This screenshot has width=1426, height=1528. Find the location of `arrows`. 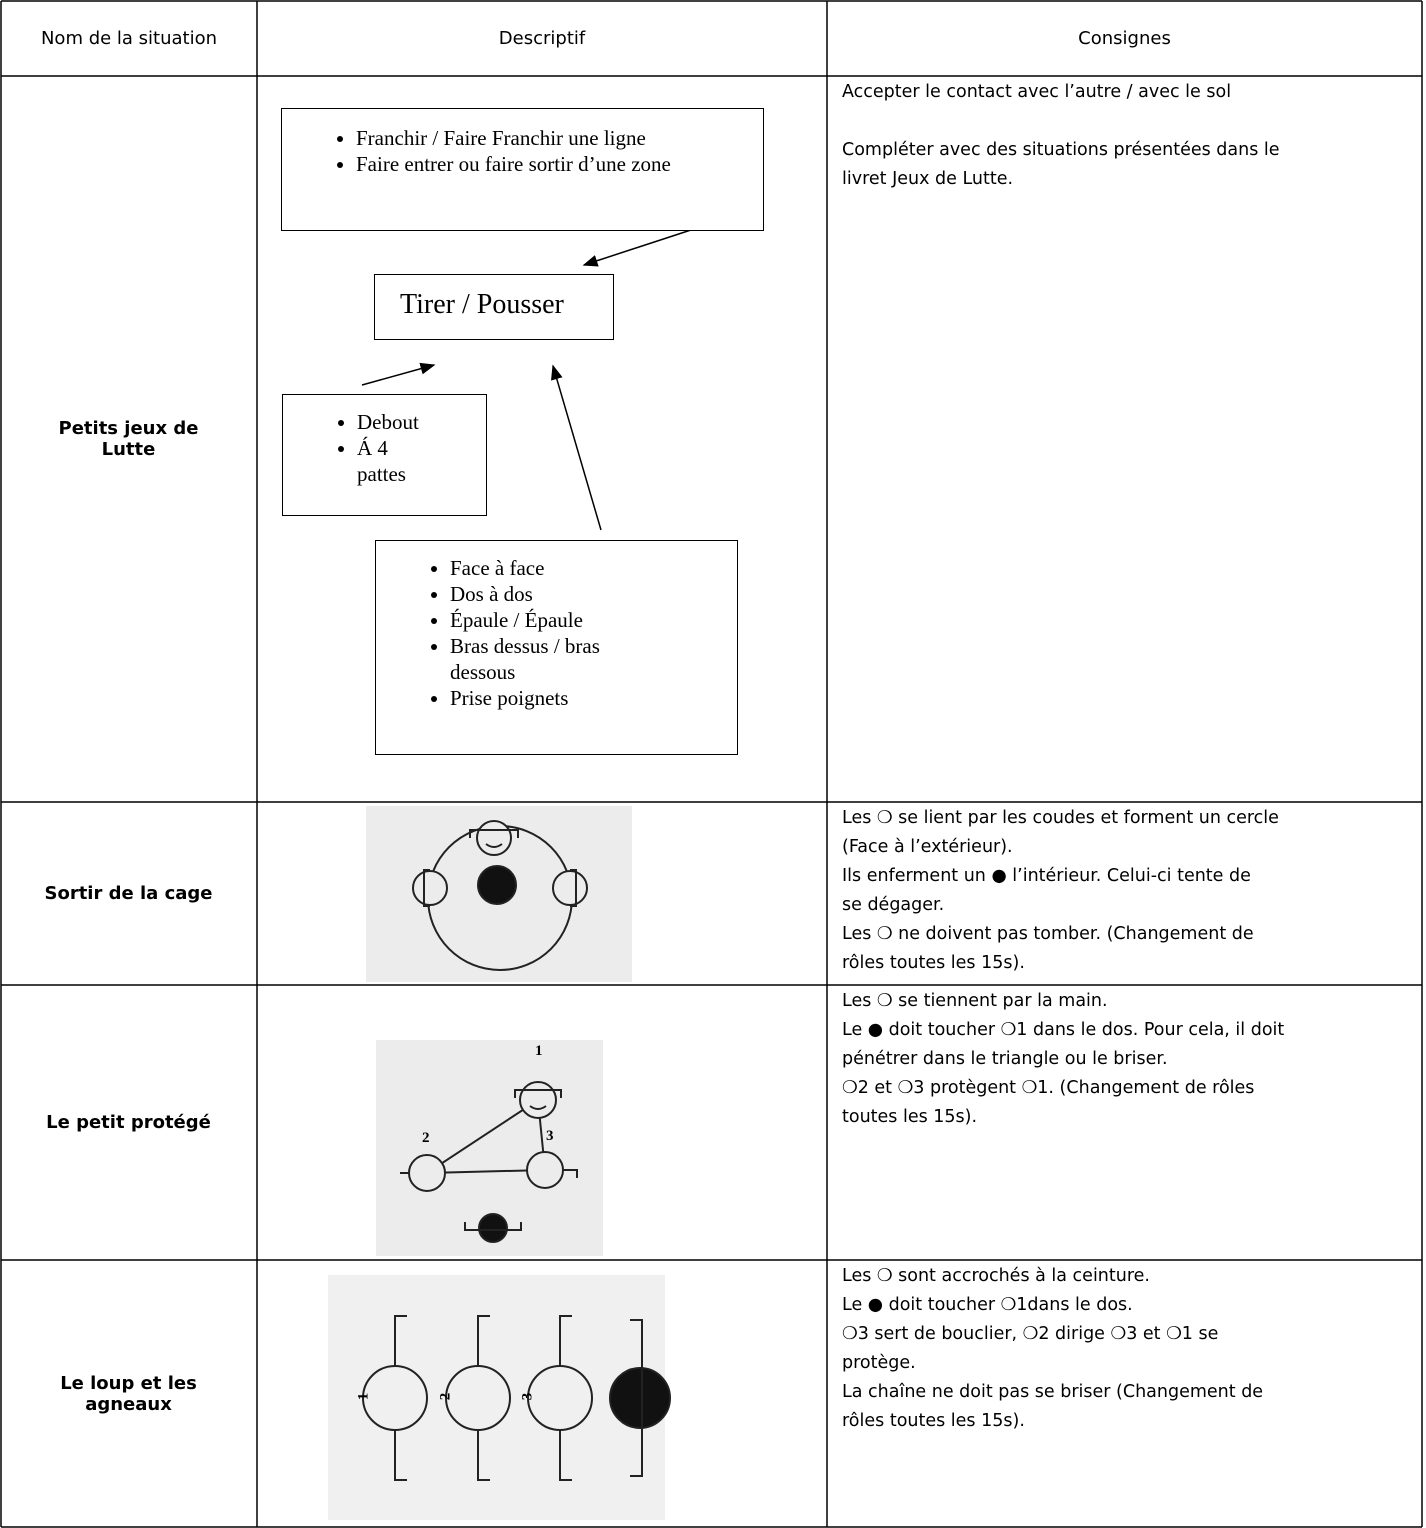

arrows is located at coordinates (529, 379).